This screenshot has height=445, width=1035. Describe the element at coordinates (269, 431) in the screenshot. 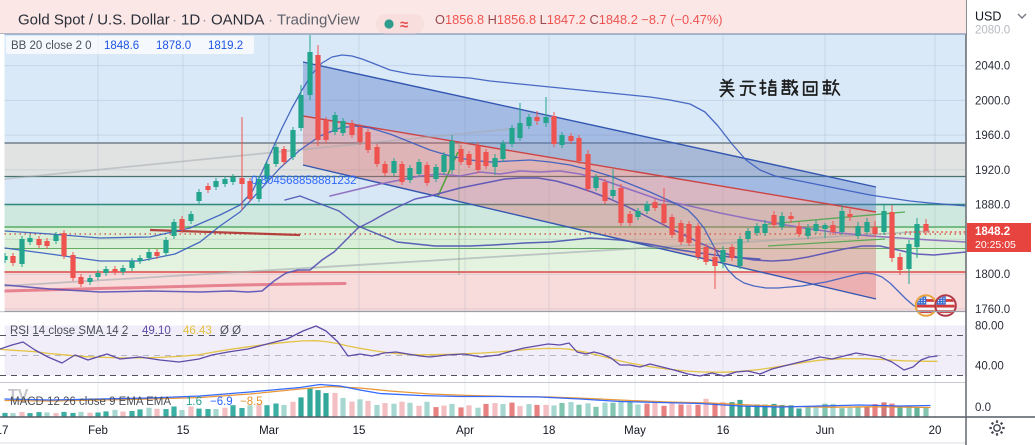

I see `svg-text: Mar` at that location.